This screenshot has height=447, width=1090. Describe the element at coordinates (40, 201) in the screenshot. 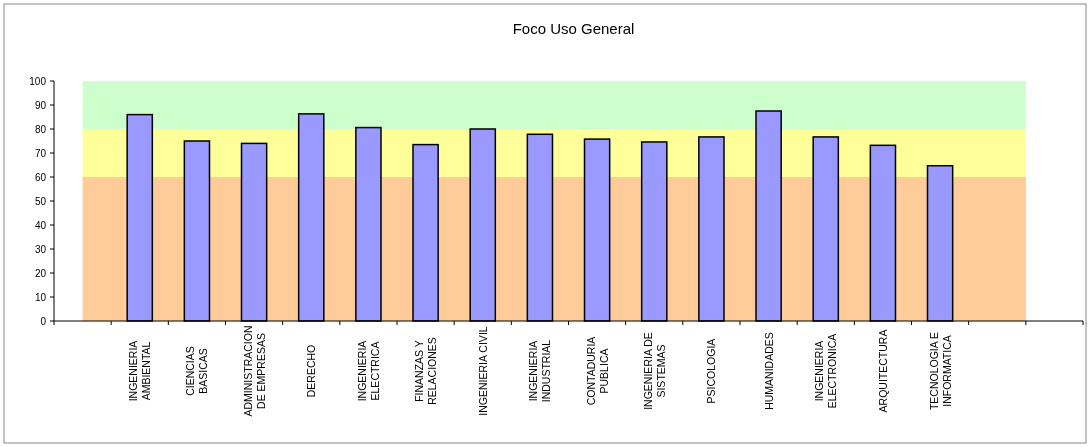

I see `y-tick-label: 50` at that location.